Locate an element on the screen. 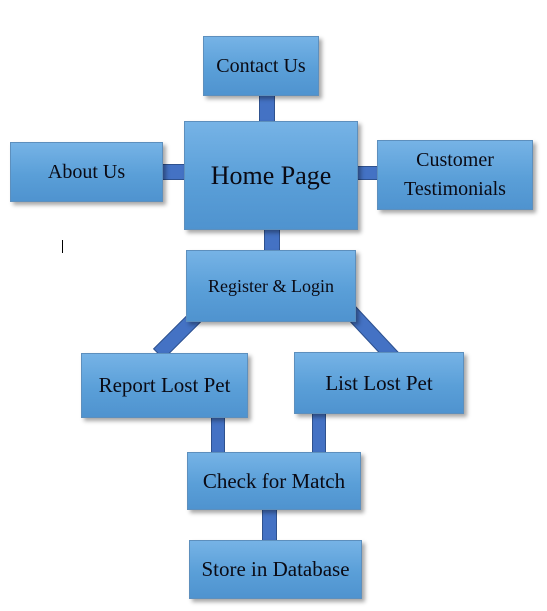  node-label: Customer Testimonials is located at coordinates (455, 174).